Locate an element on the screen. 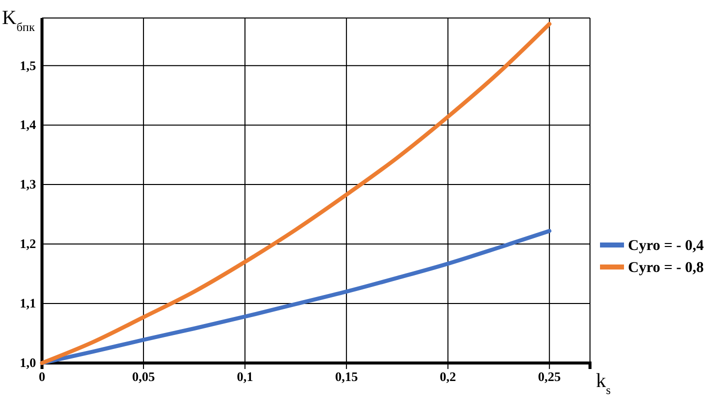  x-tick-label: 0,05 is located at coordinates (144, 376).